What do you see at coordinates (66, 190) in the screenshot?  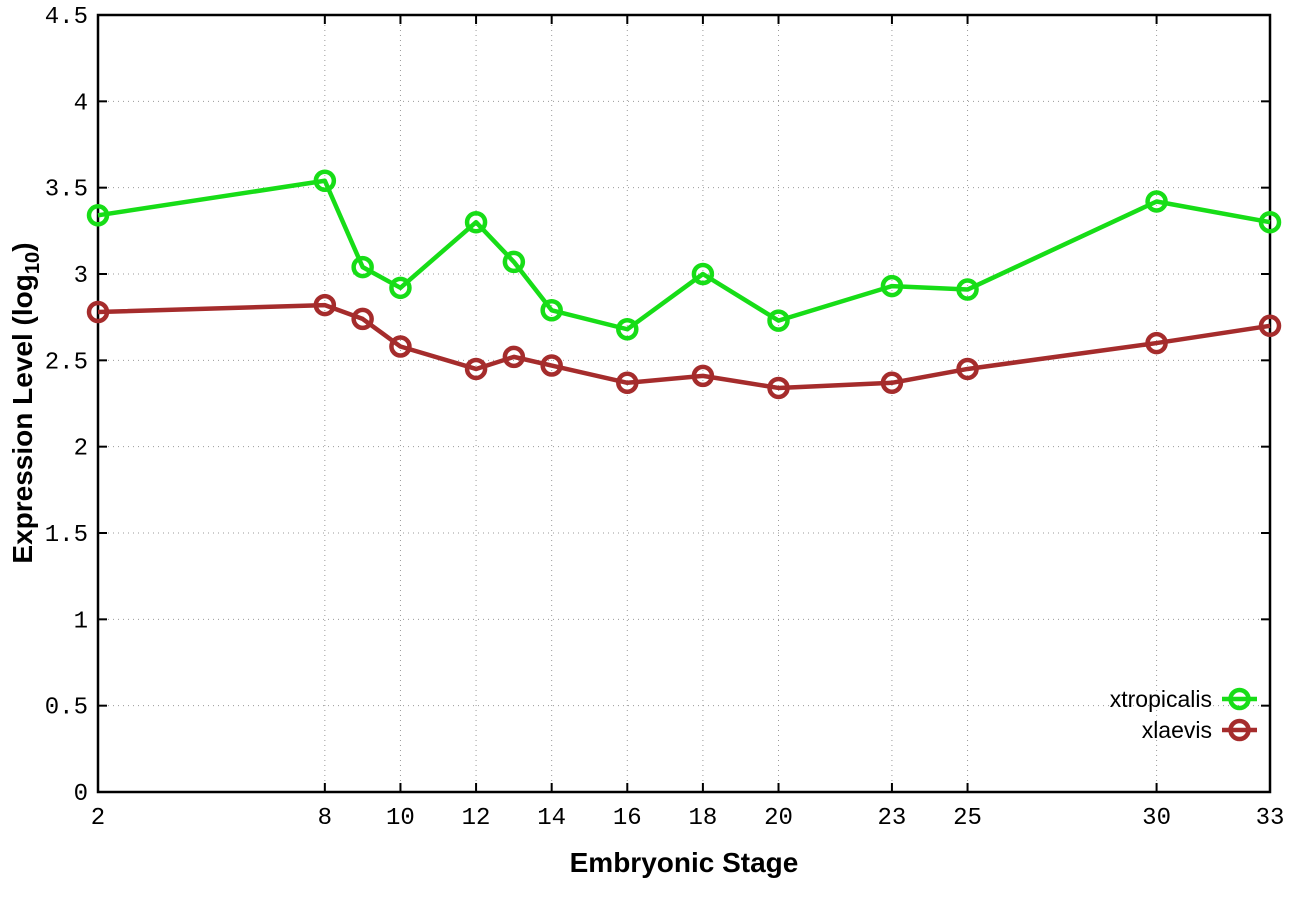 I see `y-tick-label: 3.5` at bounding box center [66, 190].